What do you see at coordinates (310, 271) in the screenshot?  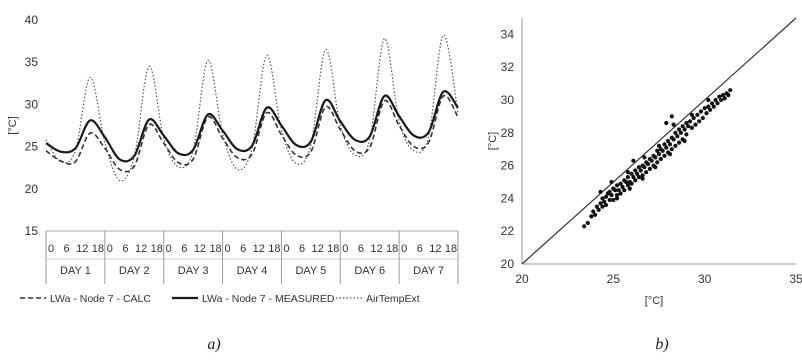 I see `day-label: DAY 5` at bounding box center [310, 271].